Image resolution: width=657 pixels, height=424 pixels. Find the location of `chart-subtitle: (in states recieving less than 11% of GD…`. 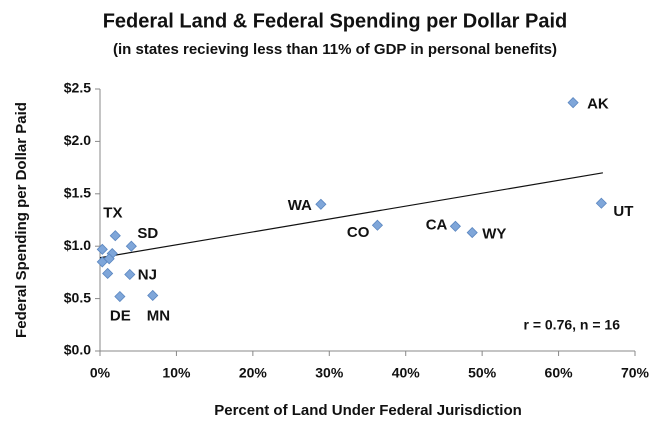

chart-subtitle: (in states recieving less than 11% of GD… is located at coordinates (335, 49).